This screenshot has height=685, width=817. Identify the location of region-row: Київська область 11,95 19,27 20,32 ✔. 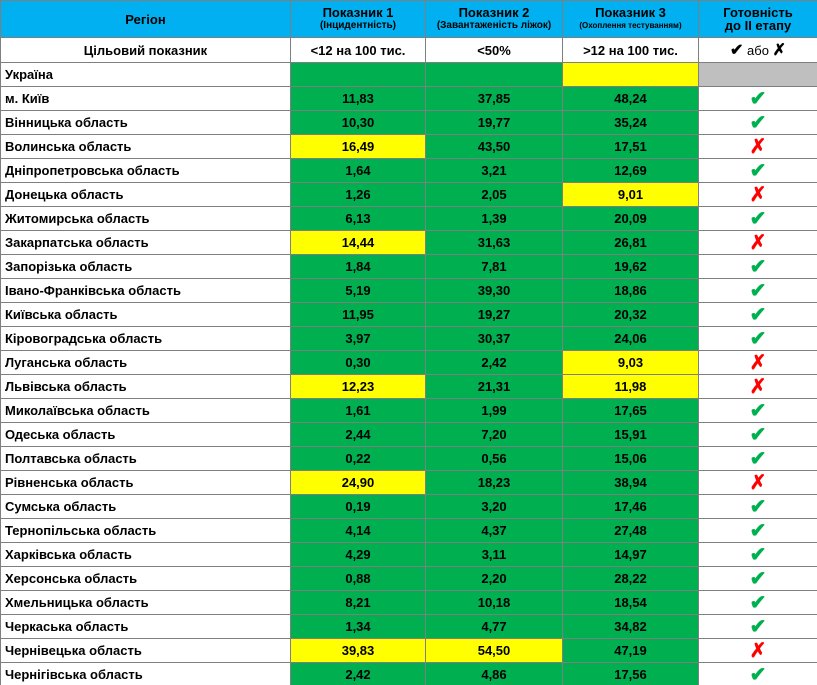
(408, 314).